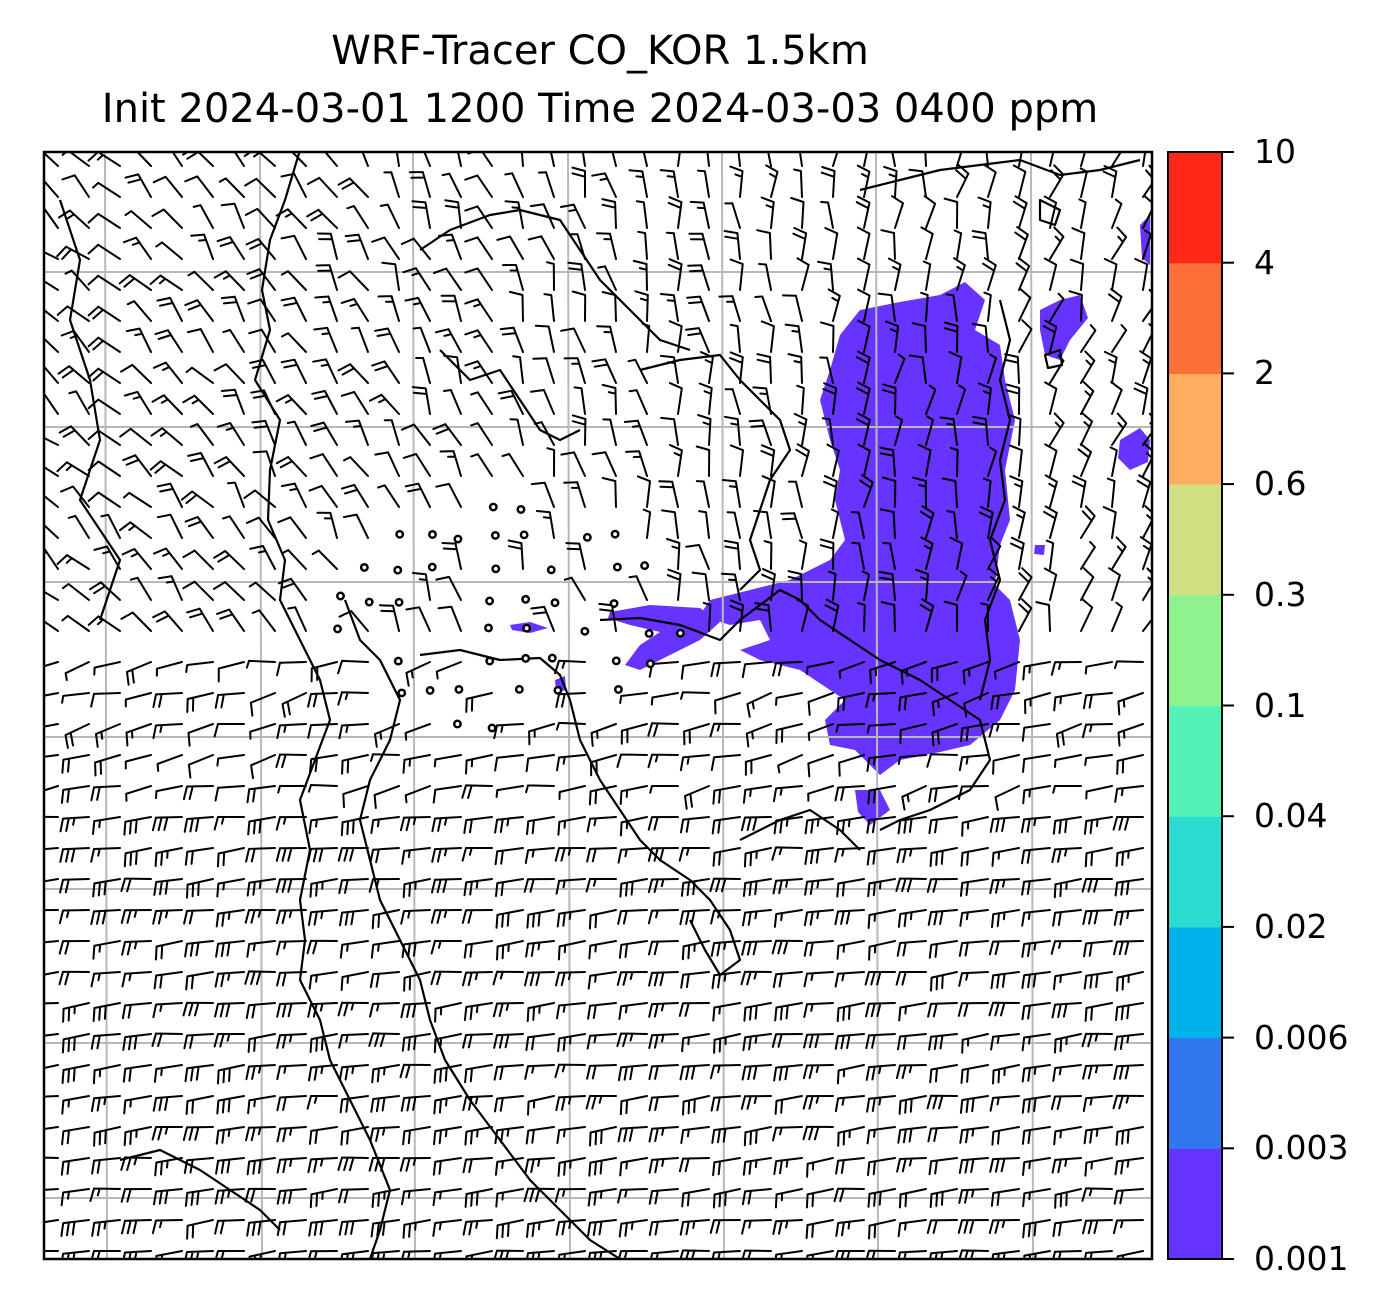 The image size is (1400, 1313). Describe the element at coordinates (1039, 550) in the screenshot. I see `plume-fleck2` at that location.